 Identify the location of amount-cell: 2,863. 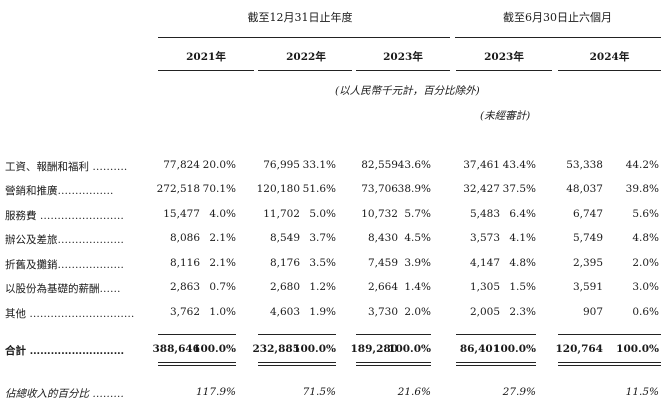
(184, 287).